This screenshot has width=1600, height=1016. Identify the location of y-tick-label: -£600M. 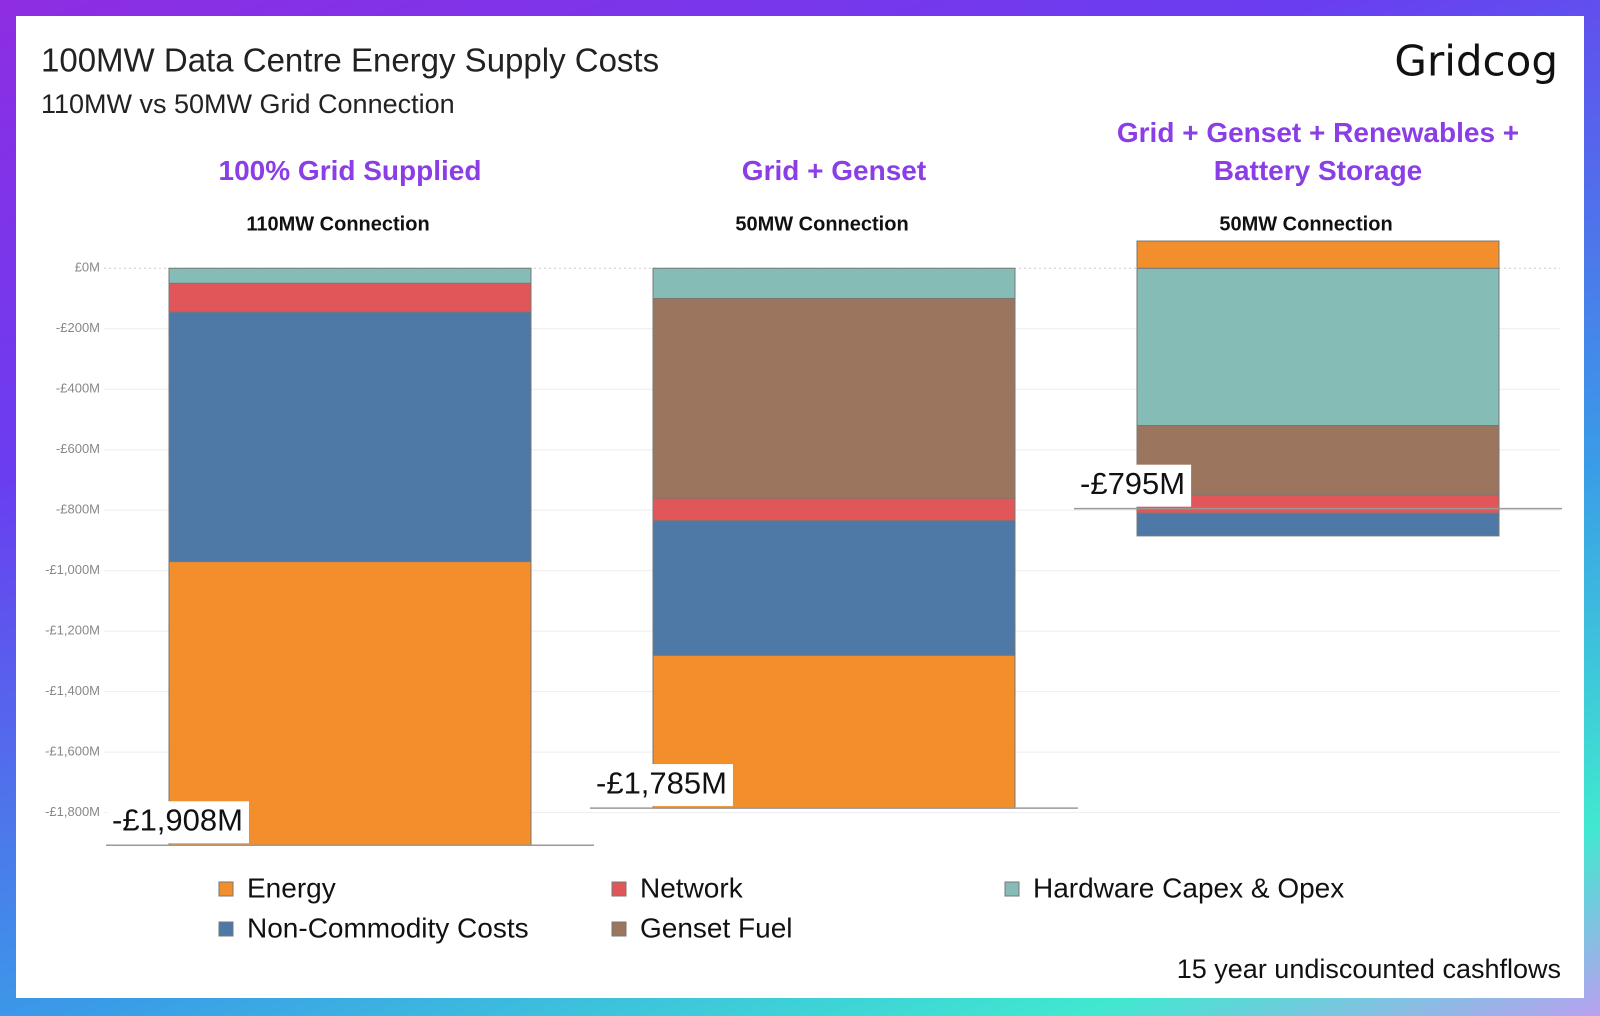
(78, 448).